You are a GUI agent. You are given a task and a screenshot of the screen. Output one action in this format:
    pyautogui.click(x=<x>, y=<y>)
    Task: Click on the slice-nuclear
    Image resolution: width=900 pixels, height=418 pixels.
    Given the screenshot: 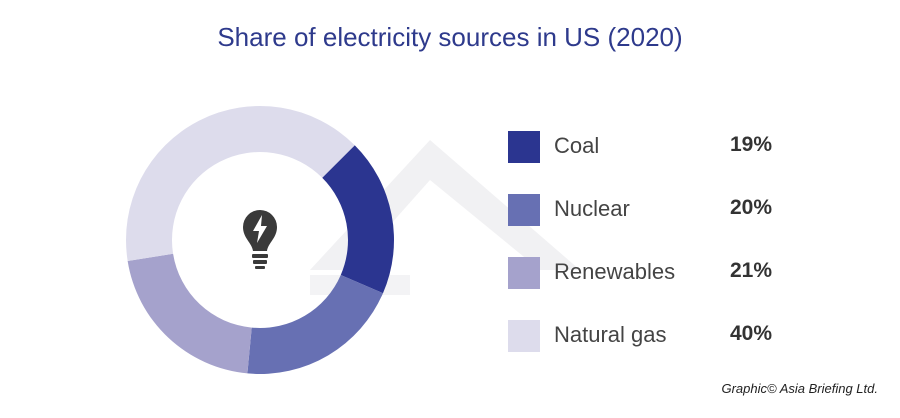 What is the action you would take?
    pyautogui.click(x=315, y=324)
    